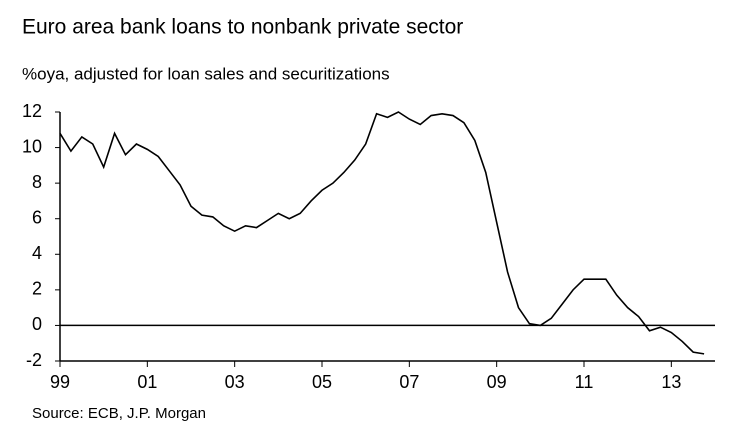 The height and width of the screenshot is (442, 734). Describe the element at coordinates (37, 217) in the screenshot. I see `y-tick-label: 6` at that location.